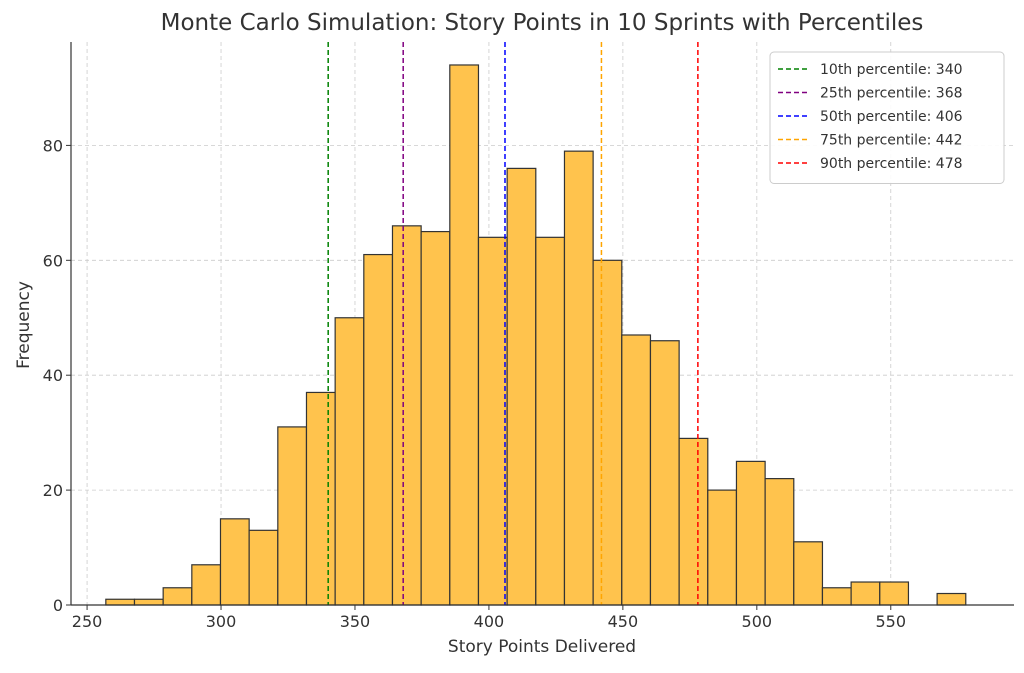  What do you see at coordinates (489, 621) in the screenshot?
I see `x-tick-label: 400` at bounding box center [489, 621].